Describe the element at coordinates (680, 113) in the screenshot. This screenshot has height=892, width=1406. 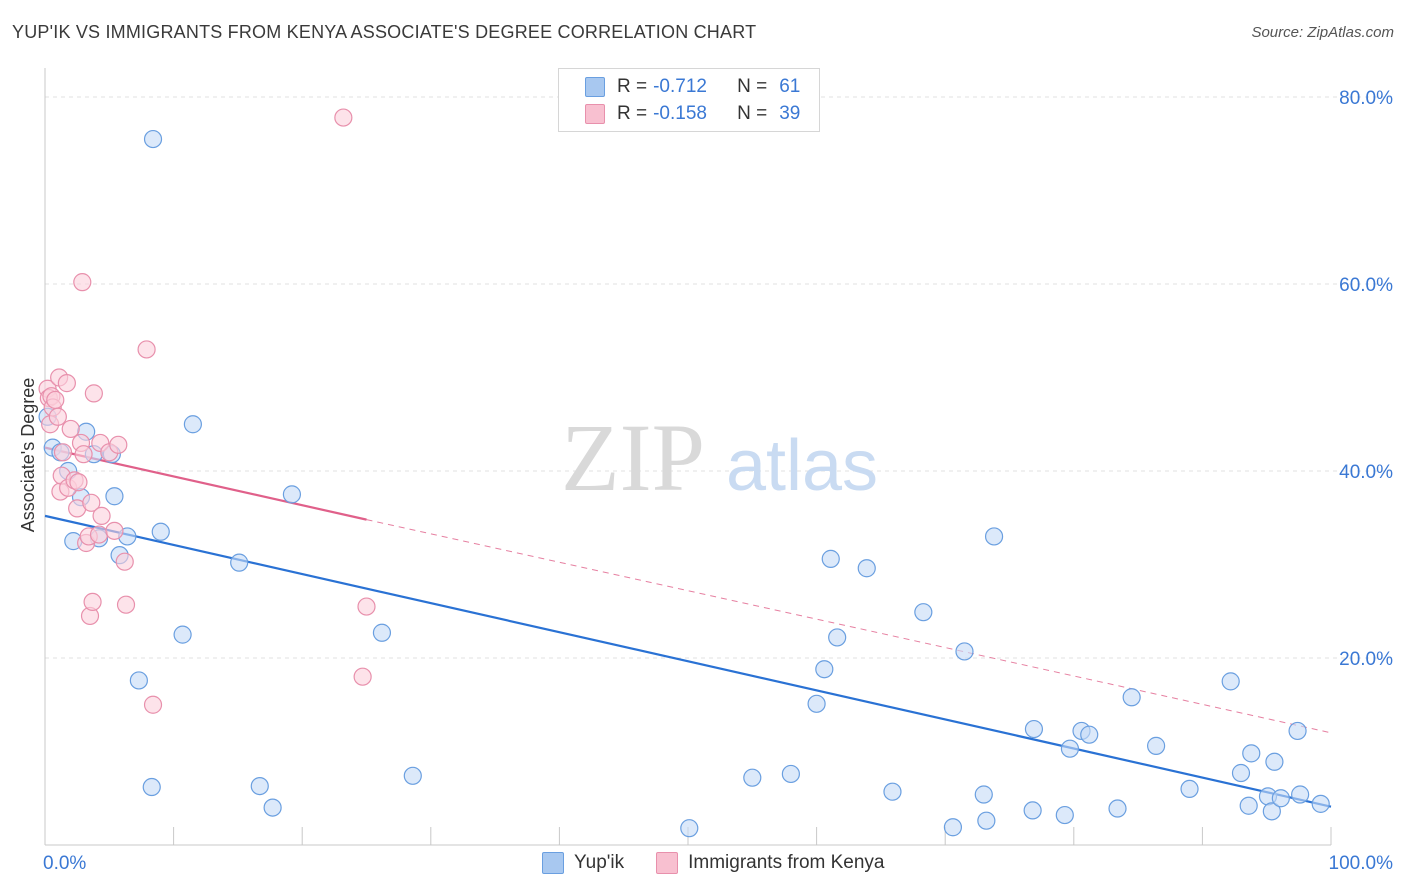
I see `legend-r-value: -0.158` at that location.